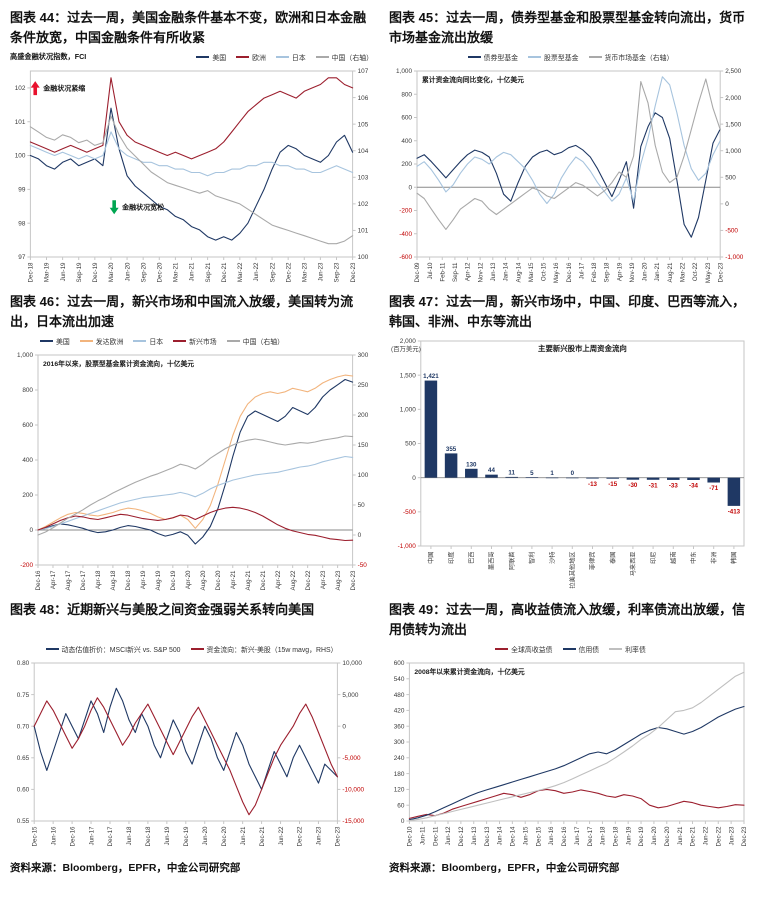 The image size is (762, 904). Describe the element at coordinates (363, 231) in the screenshot. I see `svg-text: 101` at that location.